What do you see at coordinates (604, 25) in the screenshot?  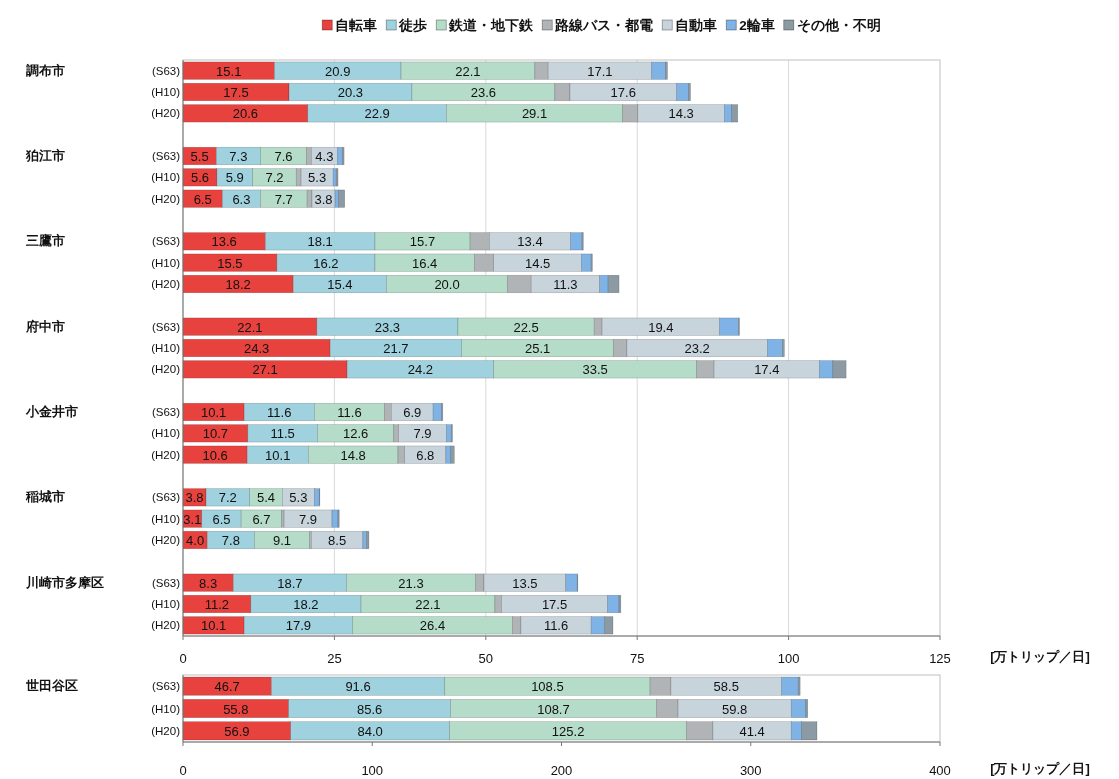 I see `legend-label: 路線バス・都電` at bounding box center [604, 25].